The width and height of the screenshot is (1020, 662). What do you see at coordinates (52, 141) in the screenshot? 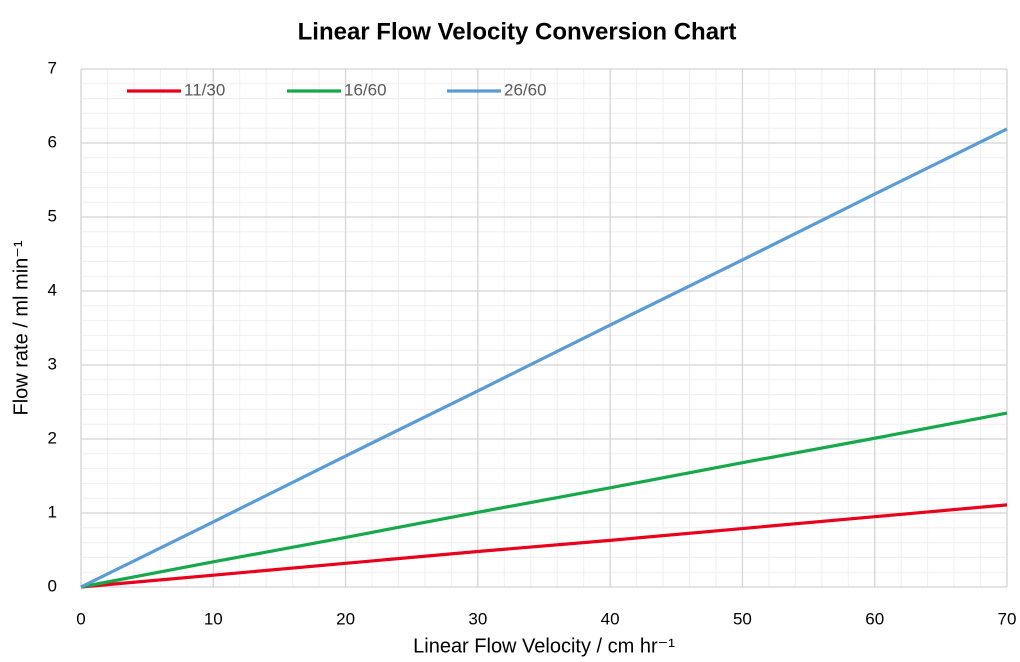
I see `y-tick-label: 6` at bounding box center [52, 141].